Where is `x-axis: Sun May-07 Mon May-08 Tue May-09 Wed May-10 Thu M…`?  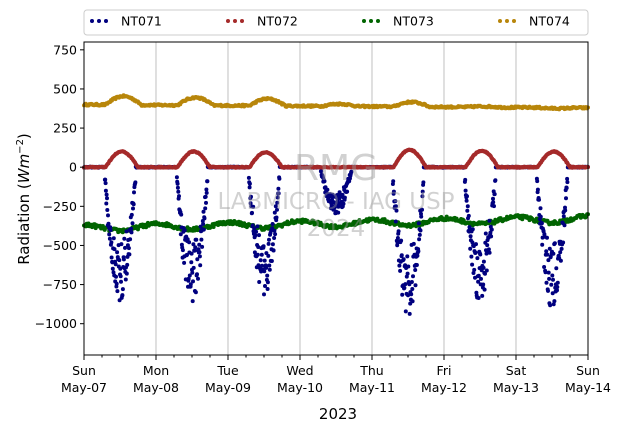
x-axis: Sun May-07 Mon May-08 Tue May-09 Wed May-10 Thu M… is located at coordinates (336, 375).